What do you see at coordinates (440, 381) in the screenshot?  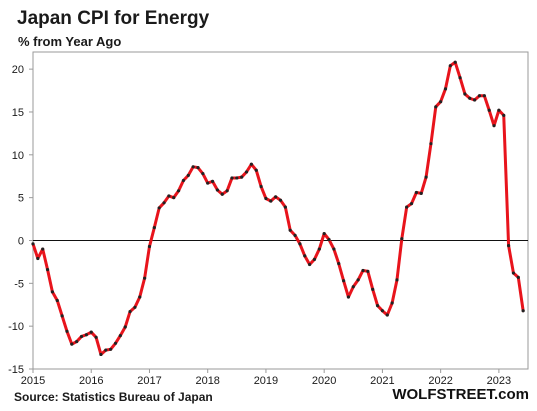 I see `x-tick-label: 2022` at bounding box center [440, 381].